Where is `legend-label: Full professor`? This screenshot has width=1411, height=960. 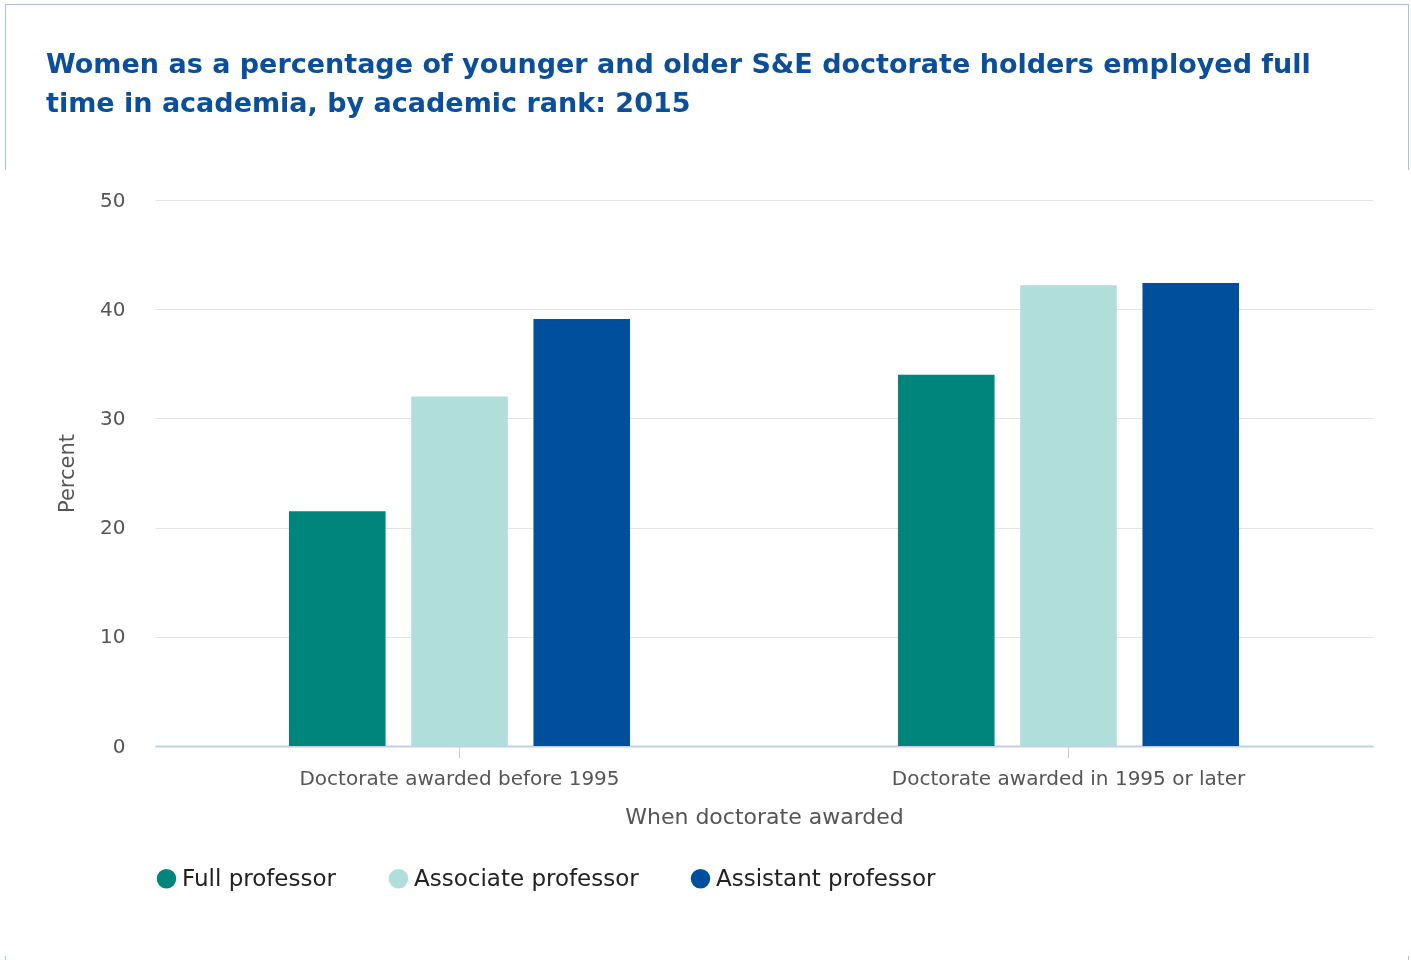
legend-label: Full professor is located at coordinates (259, 877).